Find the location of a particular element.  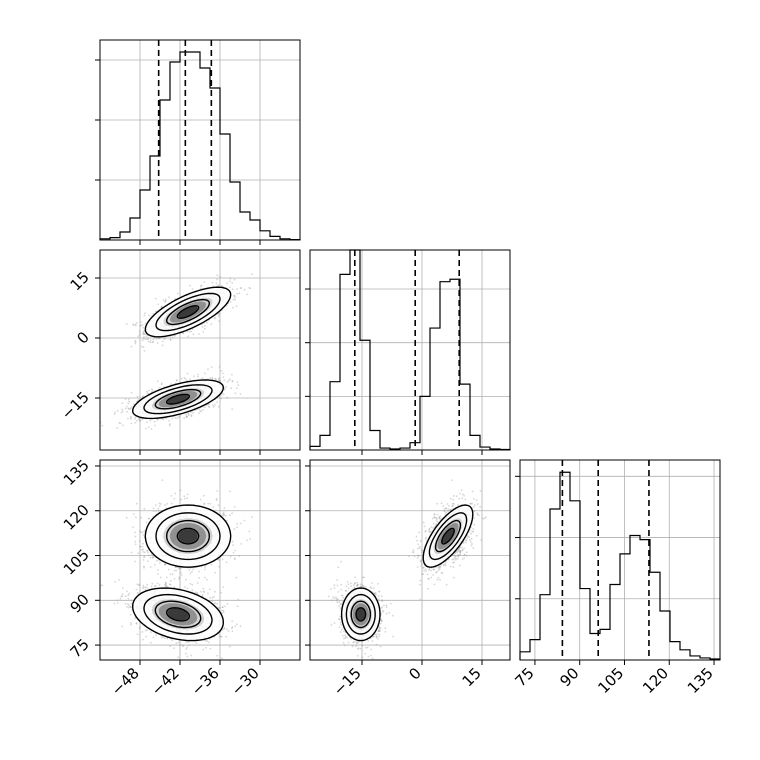

panel-content is located at coordinates (177, 569).